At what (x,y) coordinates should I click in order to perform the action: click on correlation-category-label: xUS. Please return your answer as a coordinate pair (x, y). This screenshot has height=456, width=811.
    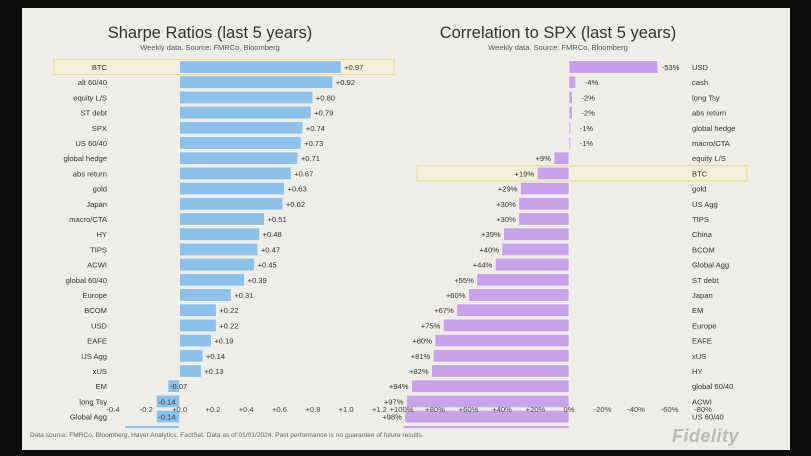
    Looking at the image, I should click on (699, 356).